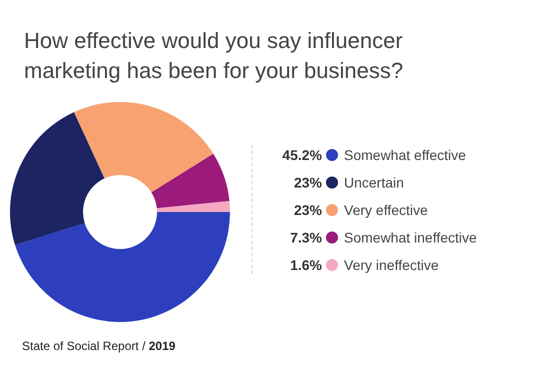 This screenshot has width=547, height=387. What do you see at coordinates (99, 346) in the screenshot?
I see `text: State of Social Report / 2019` at bounding box center [99, 346].